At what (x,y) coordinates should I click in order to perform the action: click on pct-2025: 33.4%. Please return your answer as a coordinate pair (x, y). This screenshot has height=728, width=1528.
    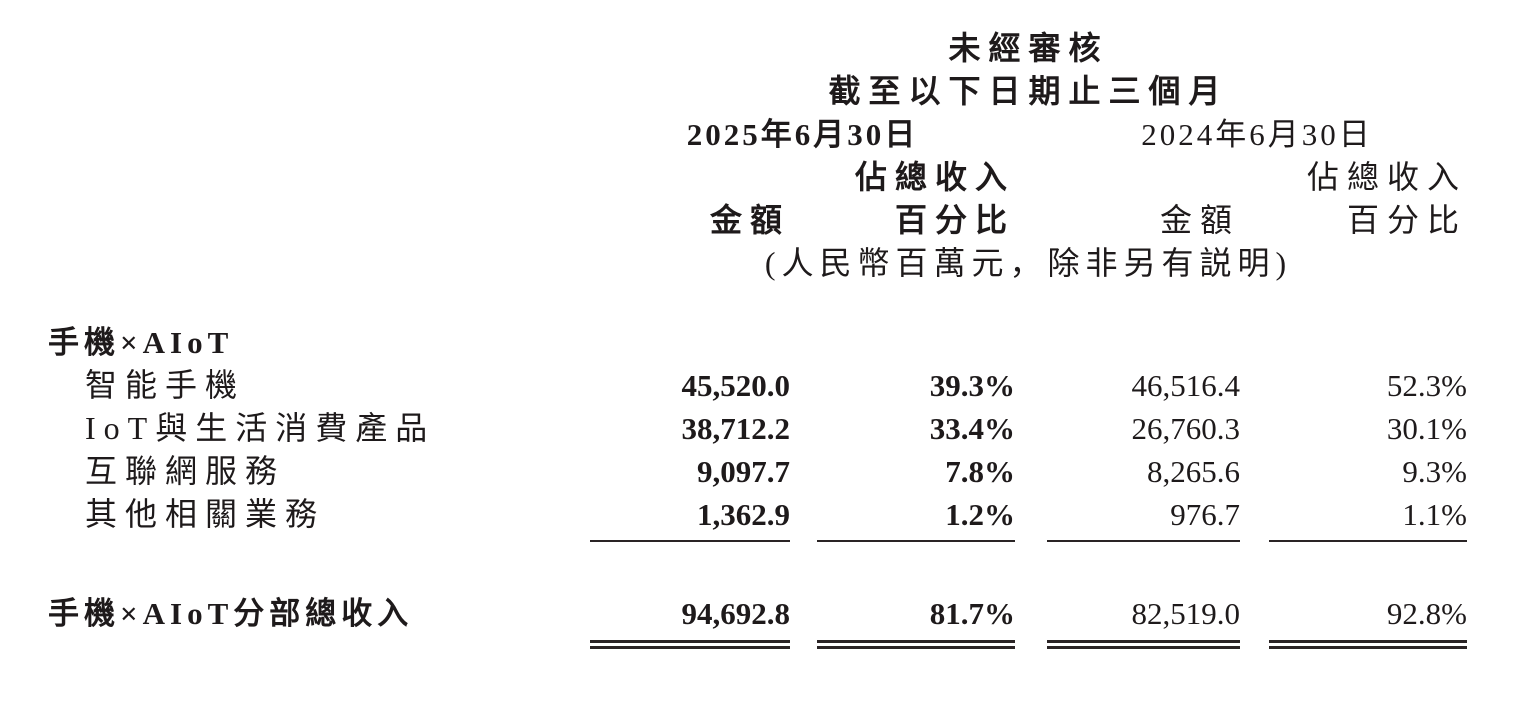
    Looking at the image, I should click on (972, 428).